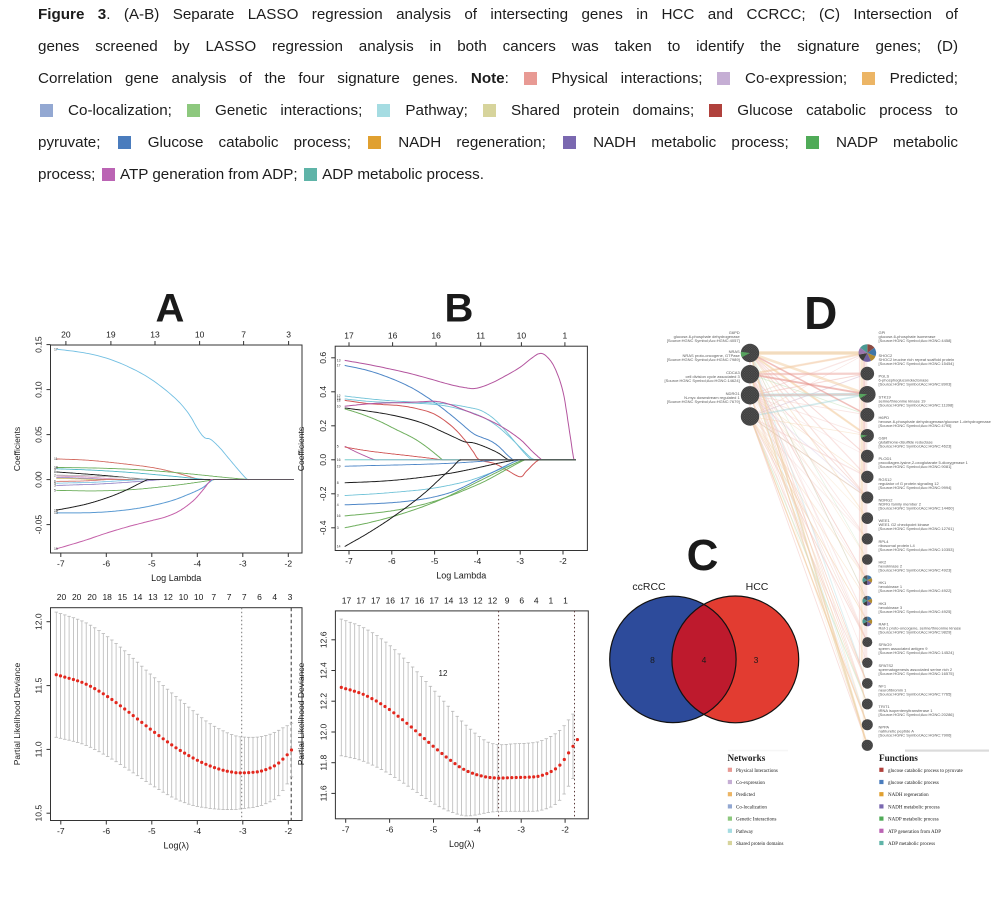 The height and width of the screenshot is (910, 996). Describe the element at coordinates (915, 340) in the screenshot. I see `svg-text:[Source:HGNC Symbol;Acc:HGNC:4: [Source:HGNC Symbol;Acc:HGNC:4458]` at that location.